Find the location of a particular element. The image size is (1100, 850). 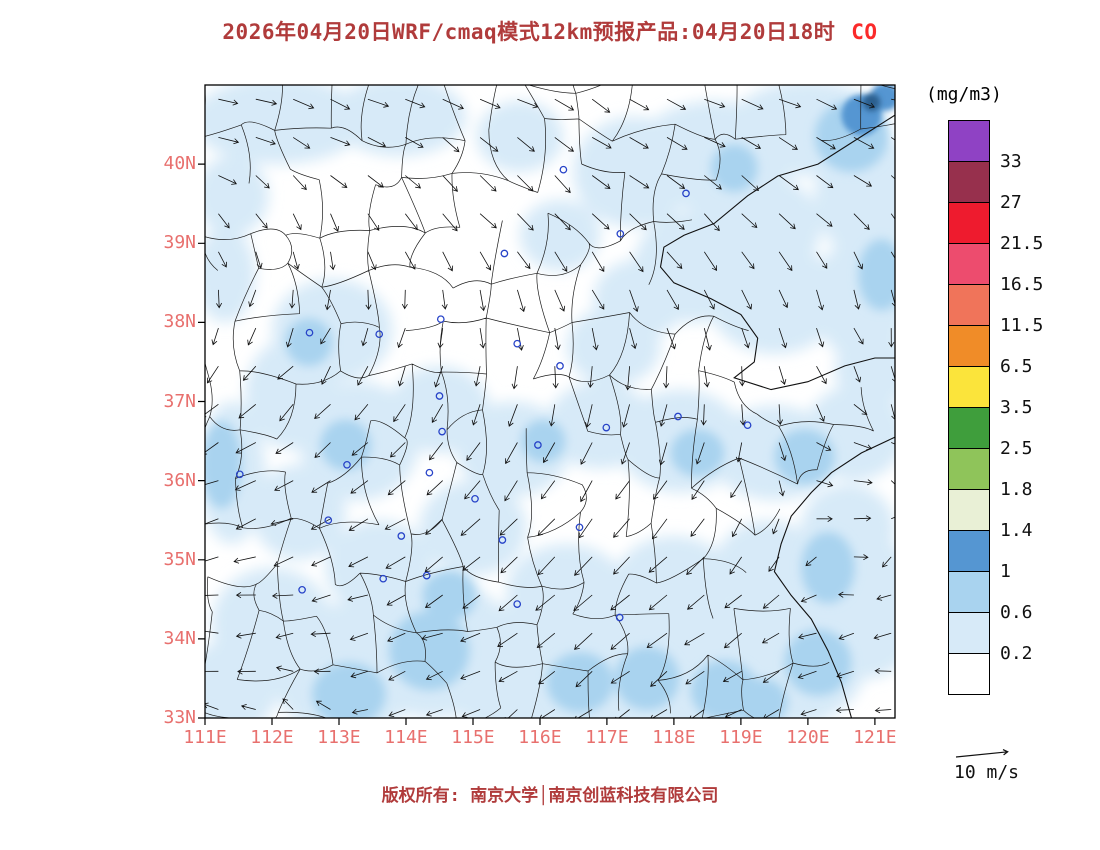

lon-tick-label: 120E is located at coordinates (808, 737).